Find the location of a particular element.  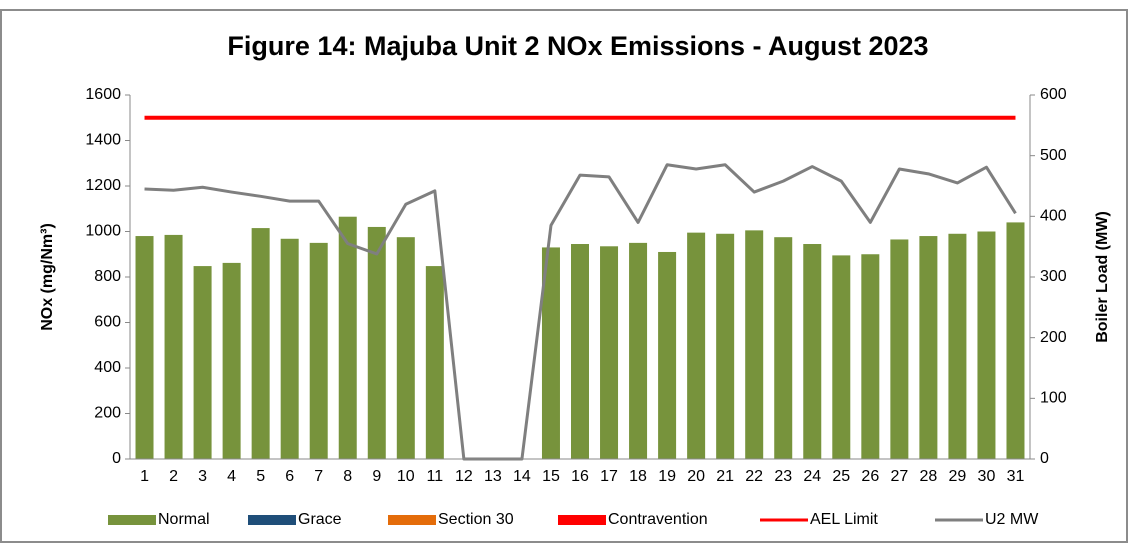

x-tick-label: 25 is located at coordinates (841, 476).